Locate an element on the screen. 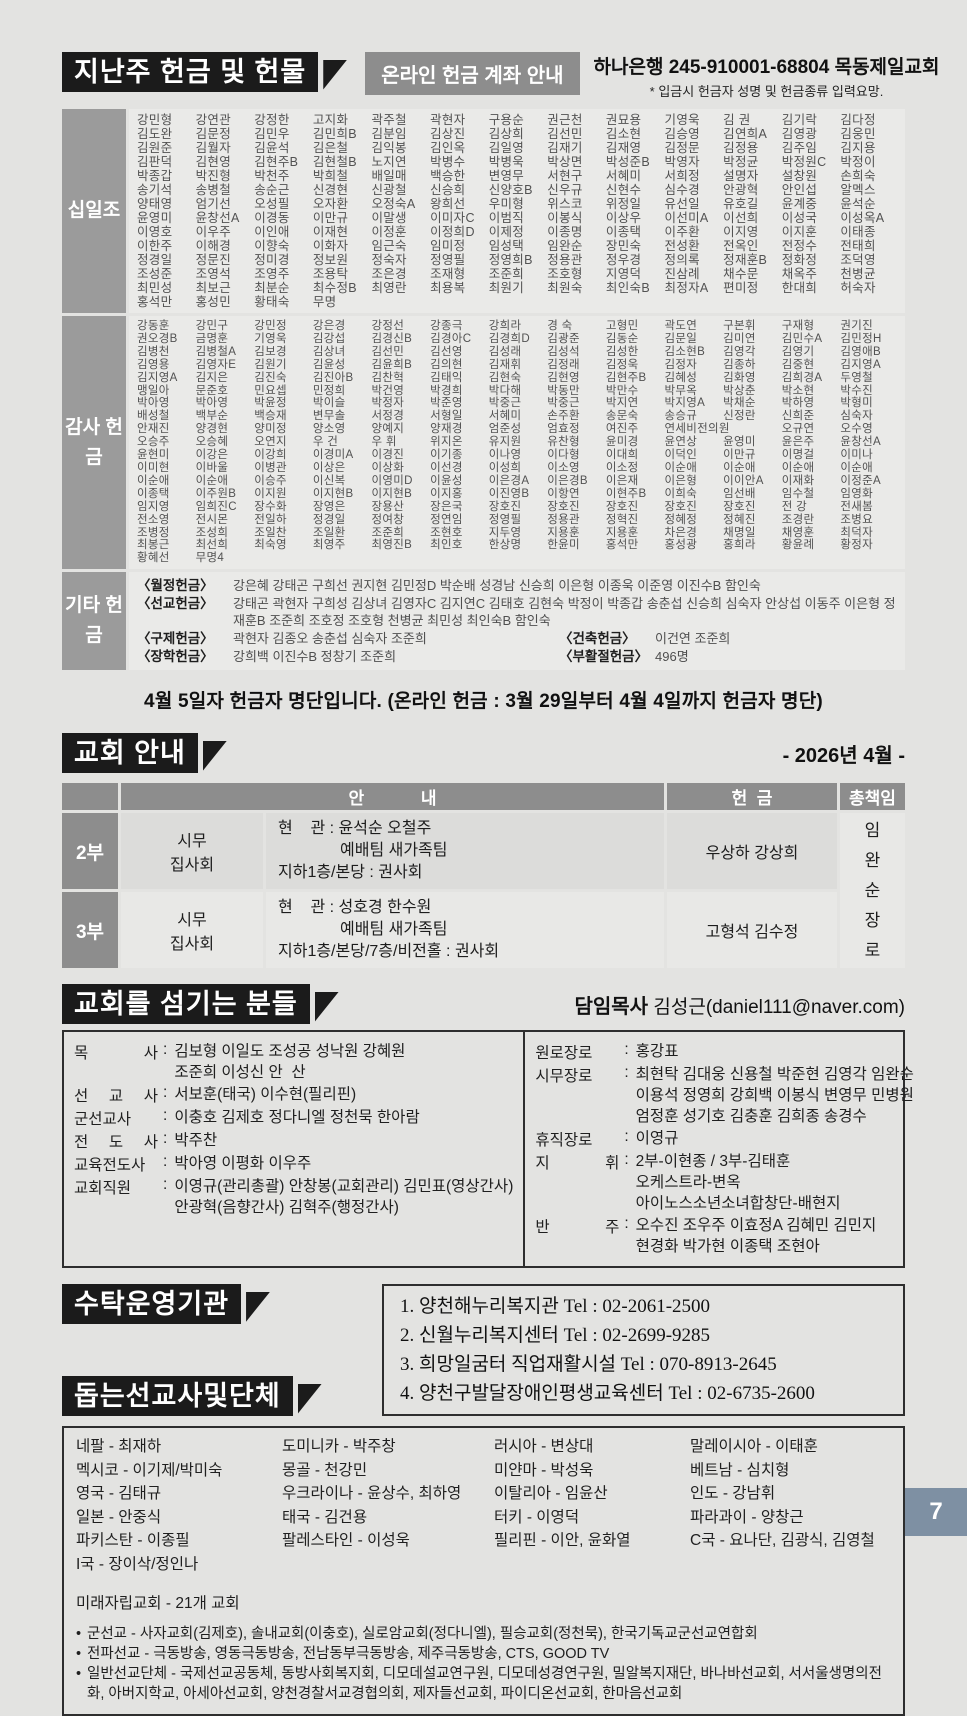  offering-name: 오연지 is located at coordinates (270, 442).